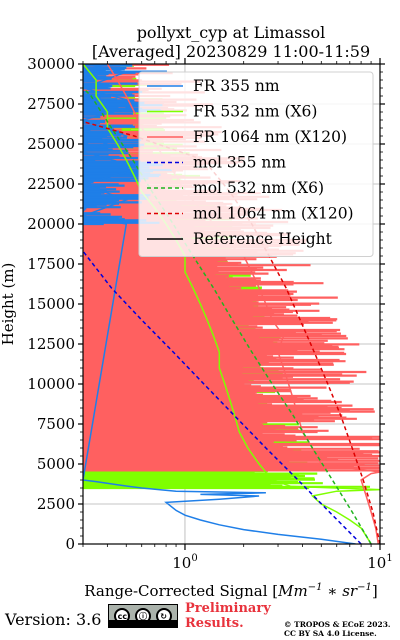 The width and height of the screenshot is (400, 640). Describe the element at coordinates (236, 86) in the screenshot. I see `legend-label-0: FR 355 nm` at that location.